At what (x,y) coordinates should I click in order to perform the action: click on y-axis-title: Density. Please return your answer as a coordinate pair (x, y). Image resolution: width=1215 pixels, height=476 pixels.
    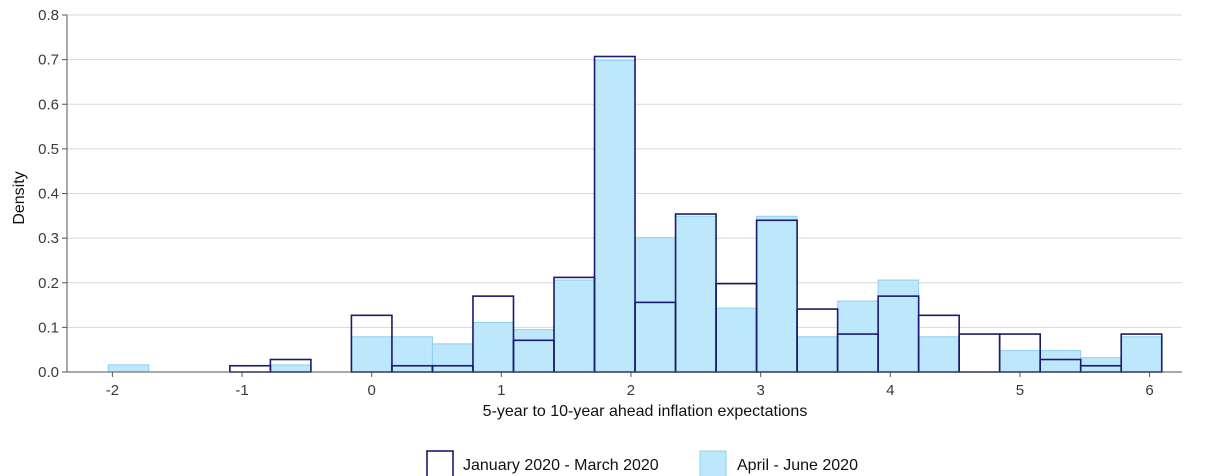
    Looking at the image, I should click on (19, 197).